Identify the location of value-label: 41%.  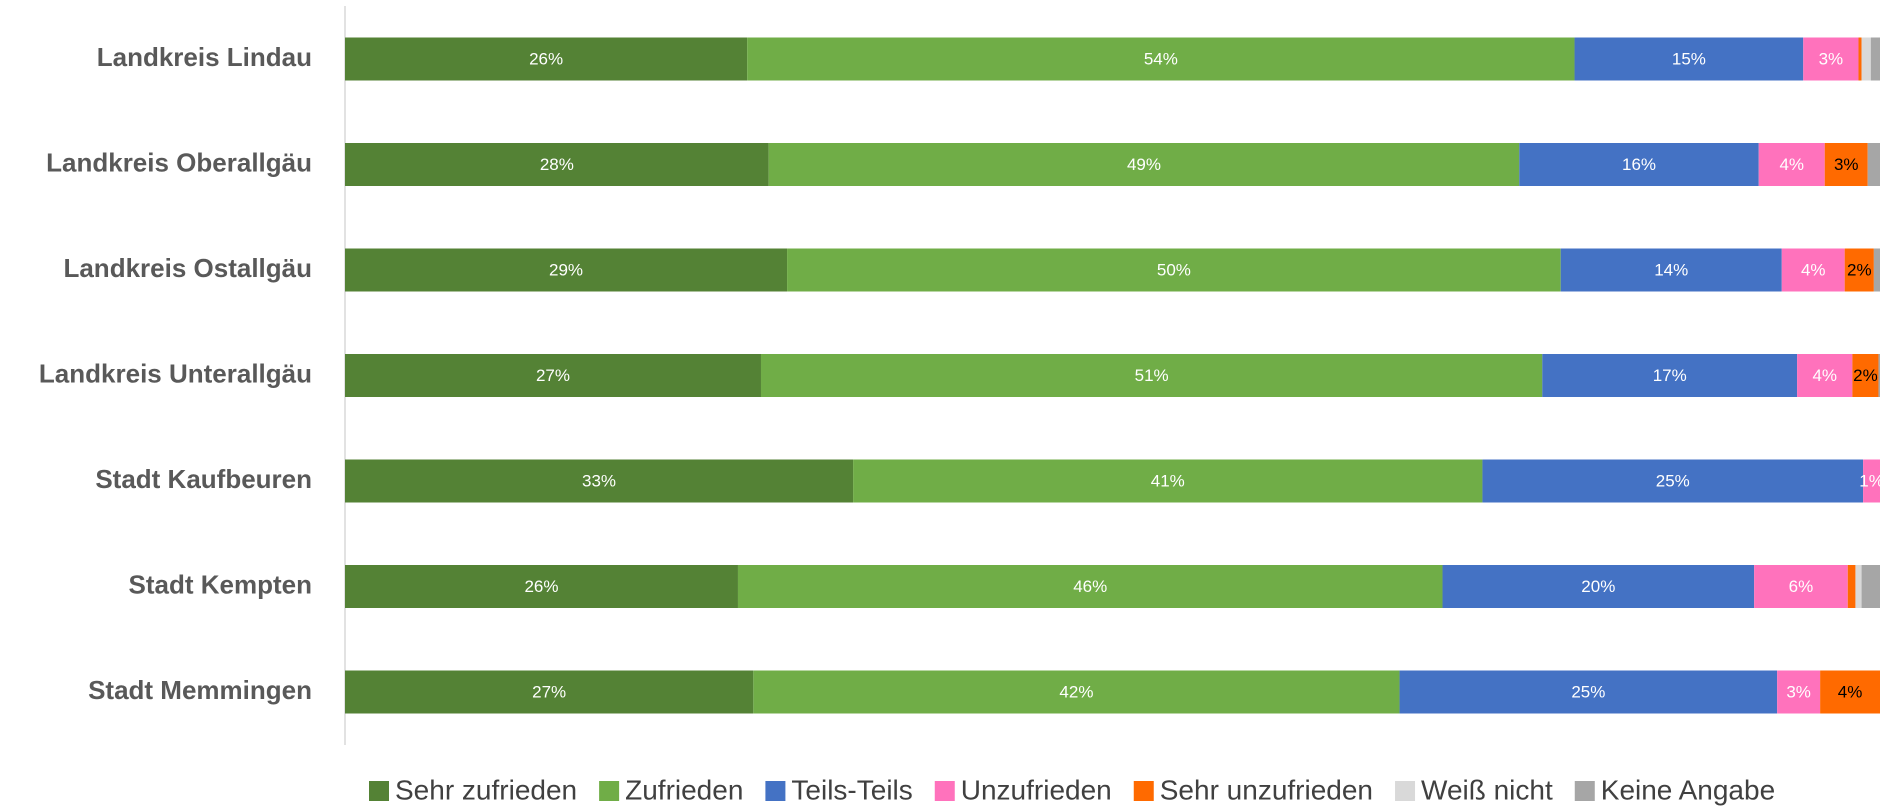
(1168, 480).